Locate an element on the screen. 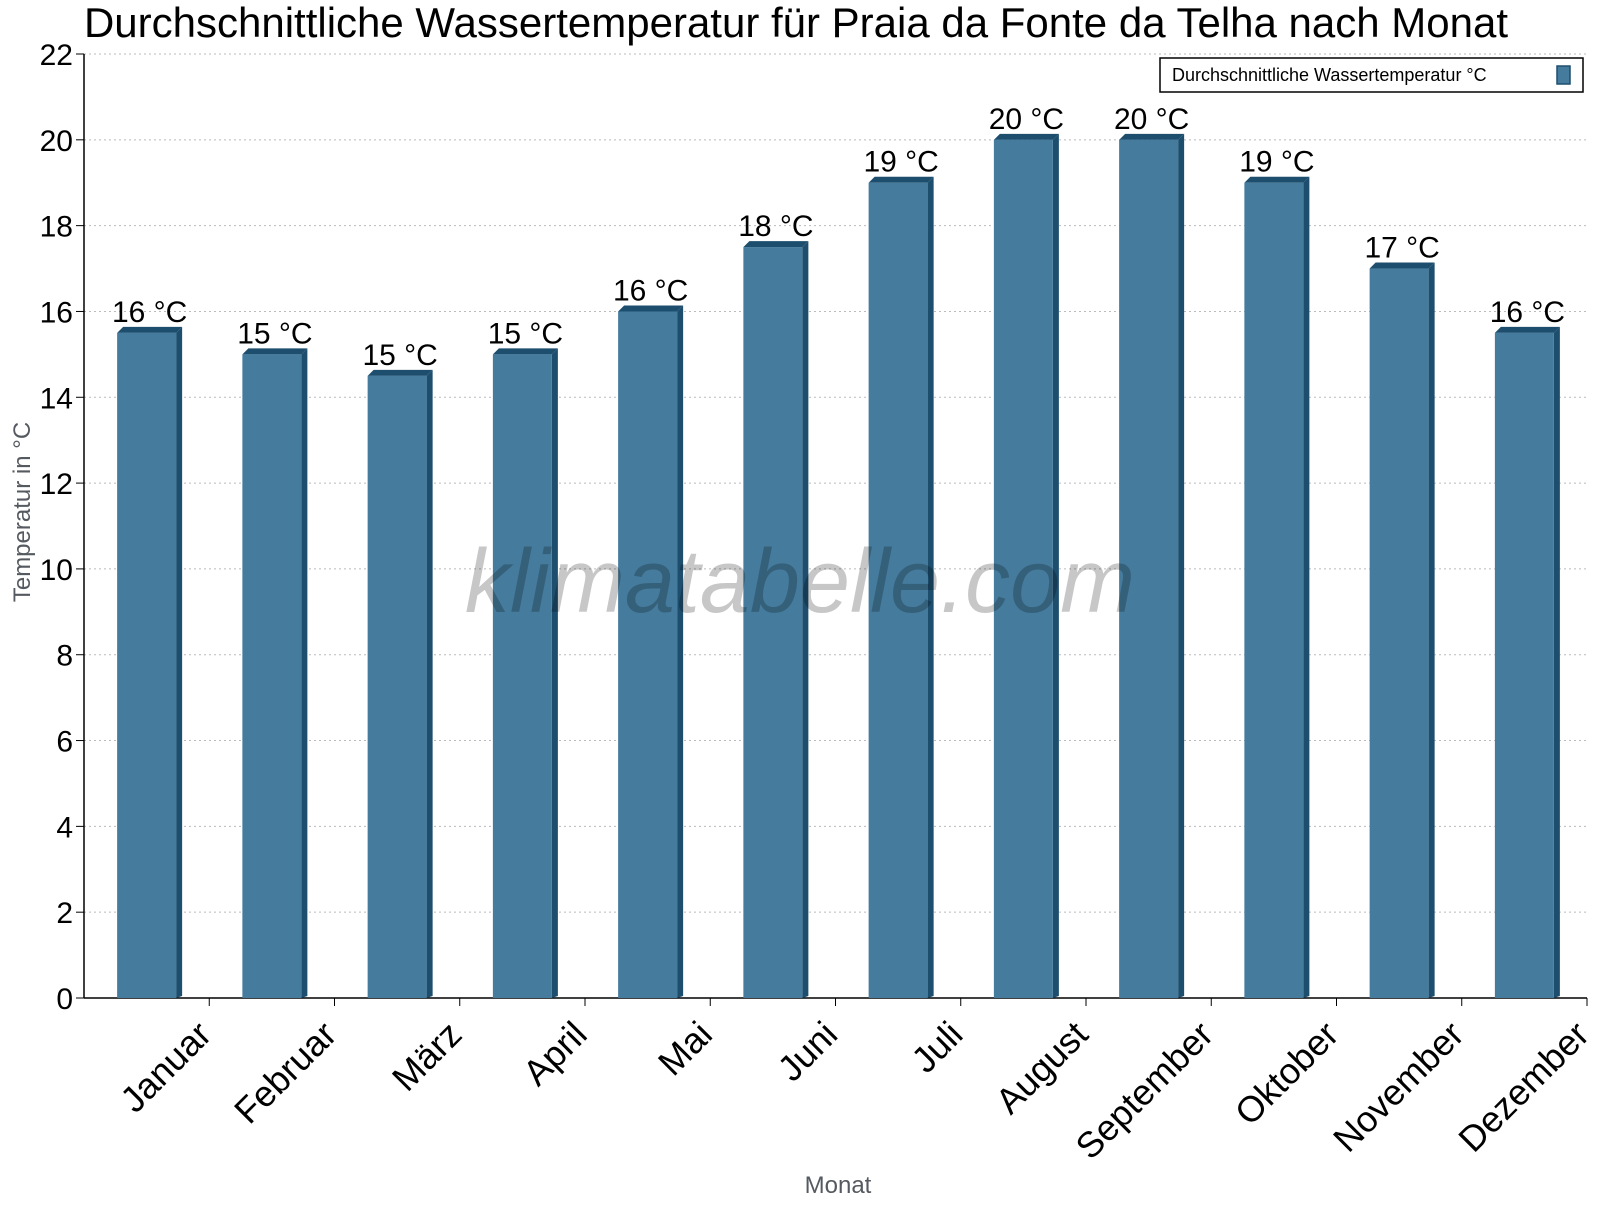  bar-november is located at coordinates (1402, 630).